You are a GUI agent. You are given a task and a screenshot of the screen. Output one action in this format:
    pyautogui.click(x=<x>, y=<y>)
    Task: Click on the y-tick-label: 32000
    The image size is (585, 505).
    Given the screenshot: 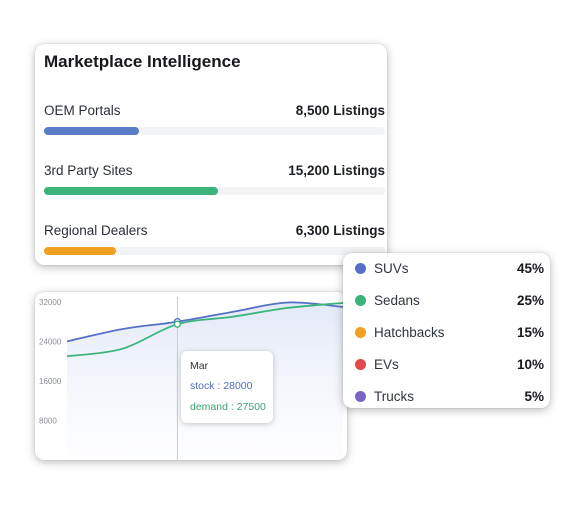 What is the action you would take?
    pyautogui.click(x=50, y=302)
    